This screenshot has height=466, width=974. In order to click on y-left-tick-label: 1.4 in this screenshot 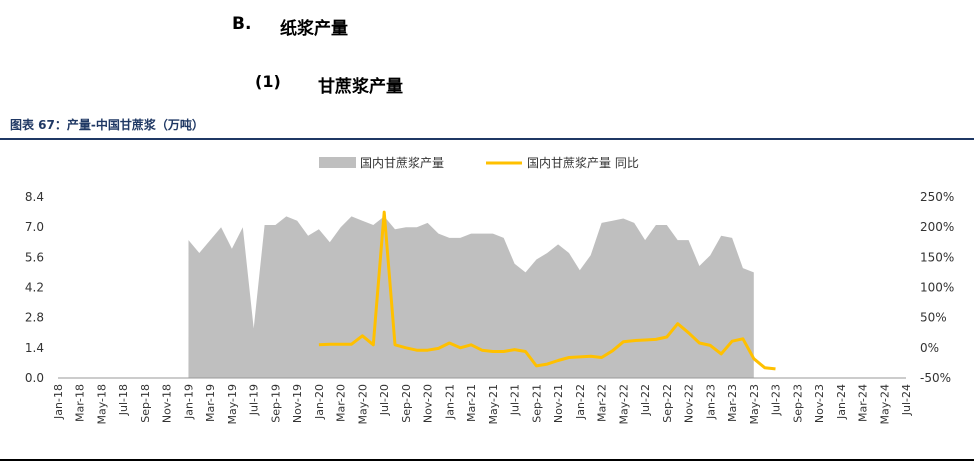, I will do `click(34, 348)`.